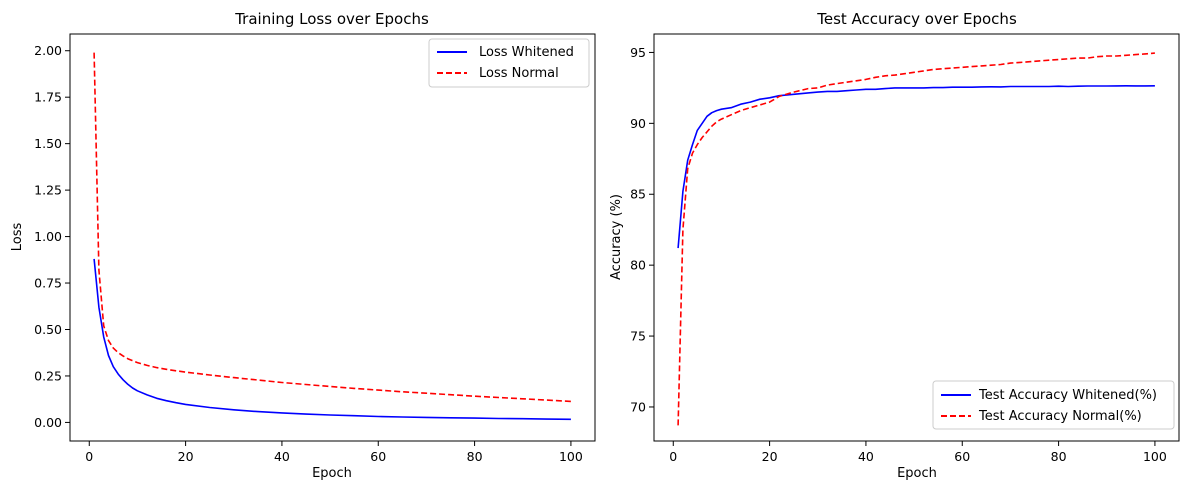  I want to click on legend-label-accuracy-whitened: Test Accuracy Whitened(%), so click(1067, 395).